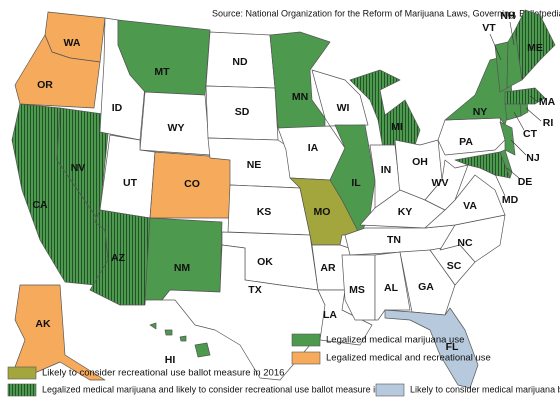  I want to click on state-label: ID, so click(117, 108).